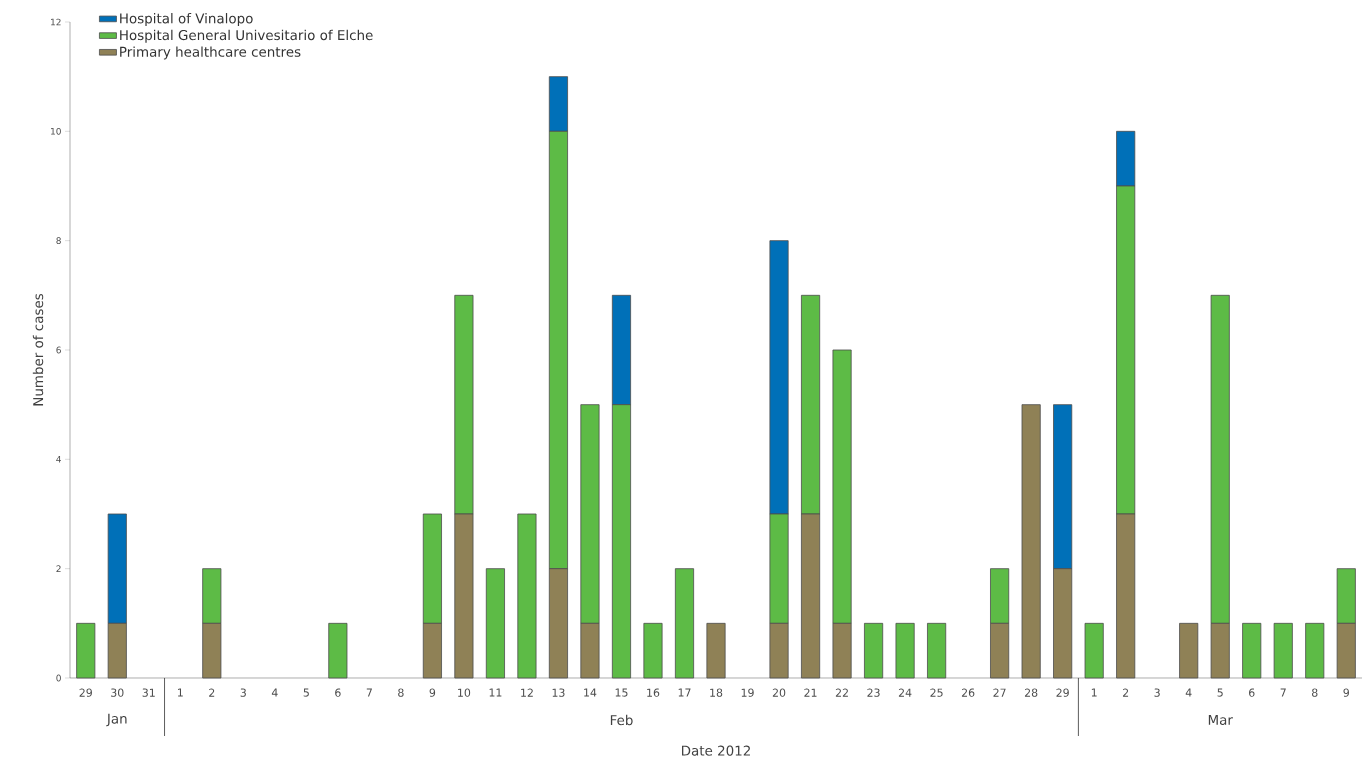 The image size is (1365, 764). Describe the element at coordinates (58, 678) in the screenshot. I see `y-tick-label: 0` at that location.